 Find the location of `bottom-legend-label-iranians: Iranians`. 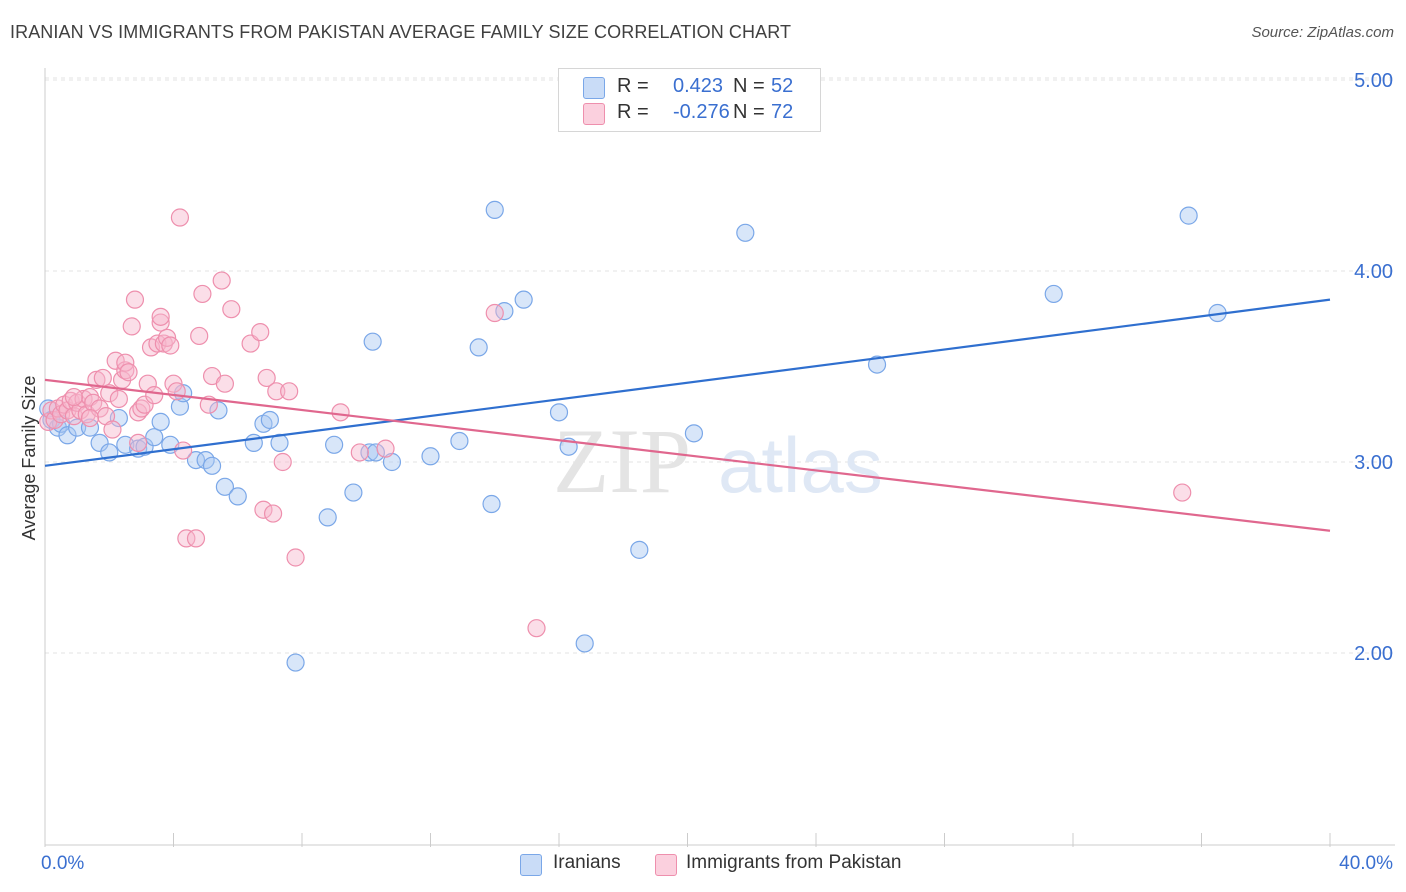

bottom-legend-label-iranians: Iranians is located at coordinates (587, 862).